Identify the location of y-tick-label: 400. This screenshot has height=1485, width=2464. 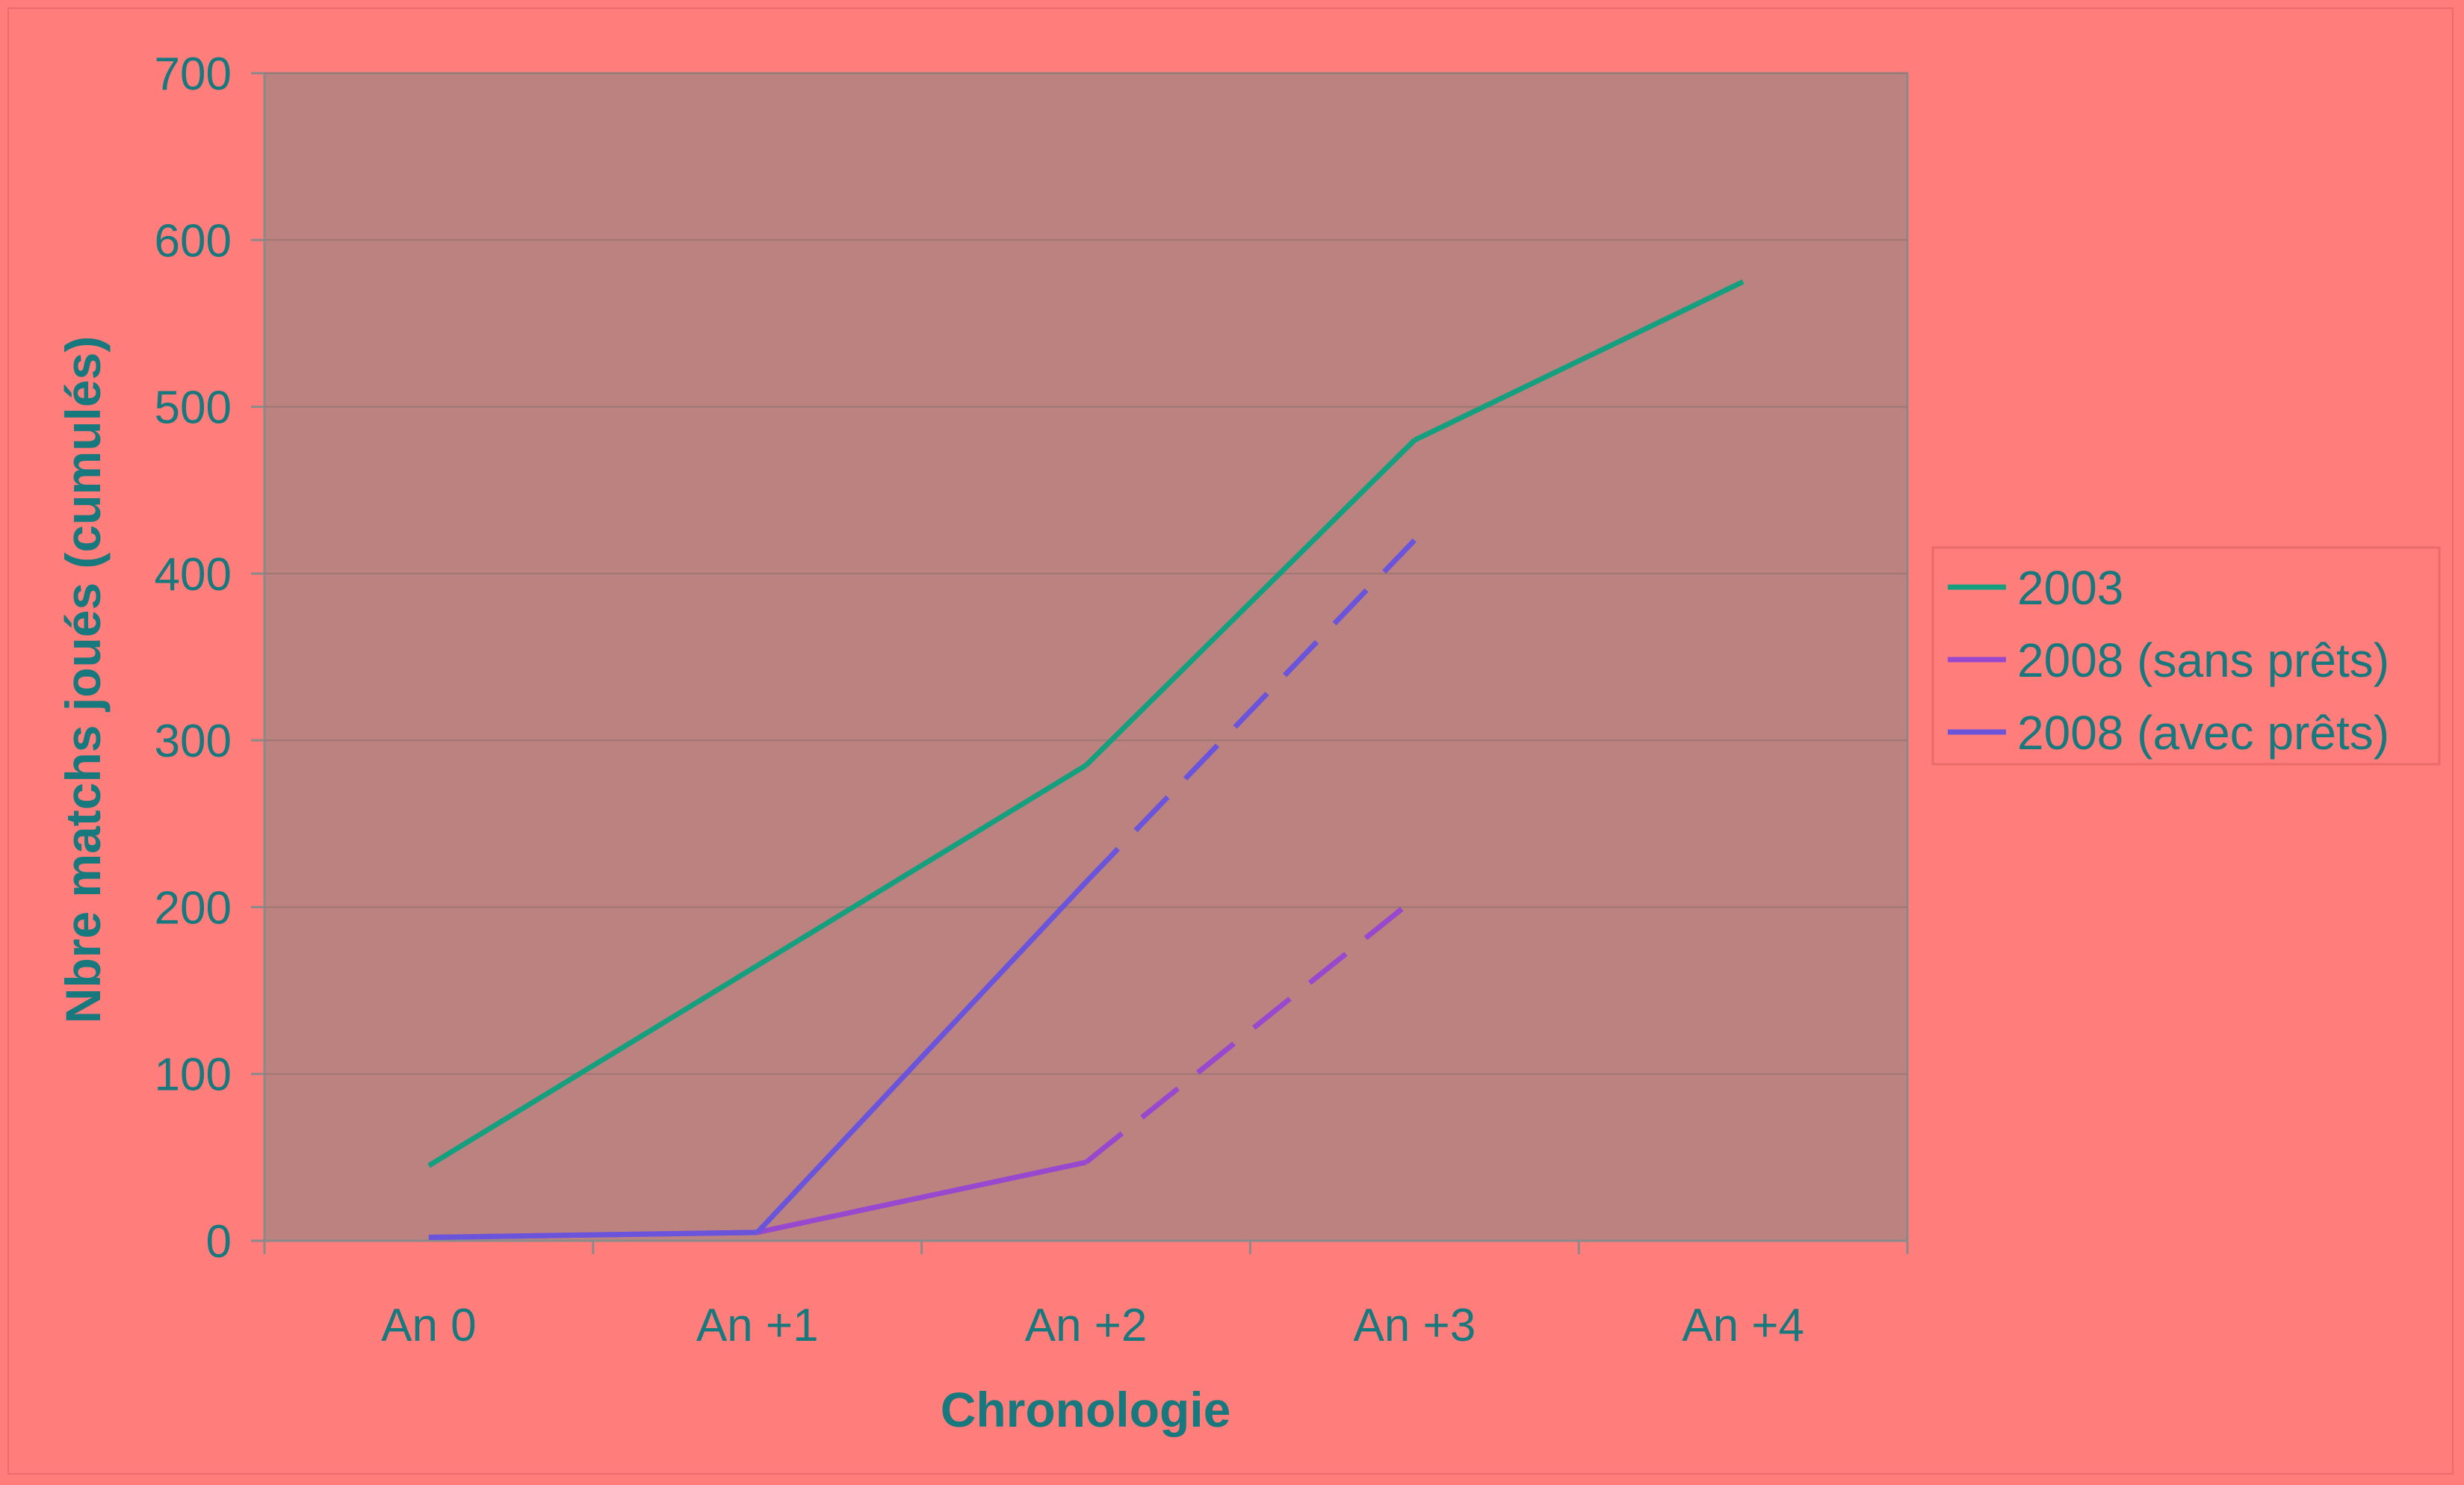
(194, 575).